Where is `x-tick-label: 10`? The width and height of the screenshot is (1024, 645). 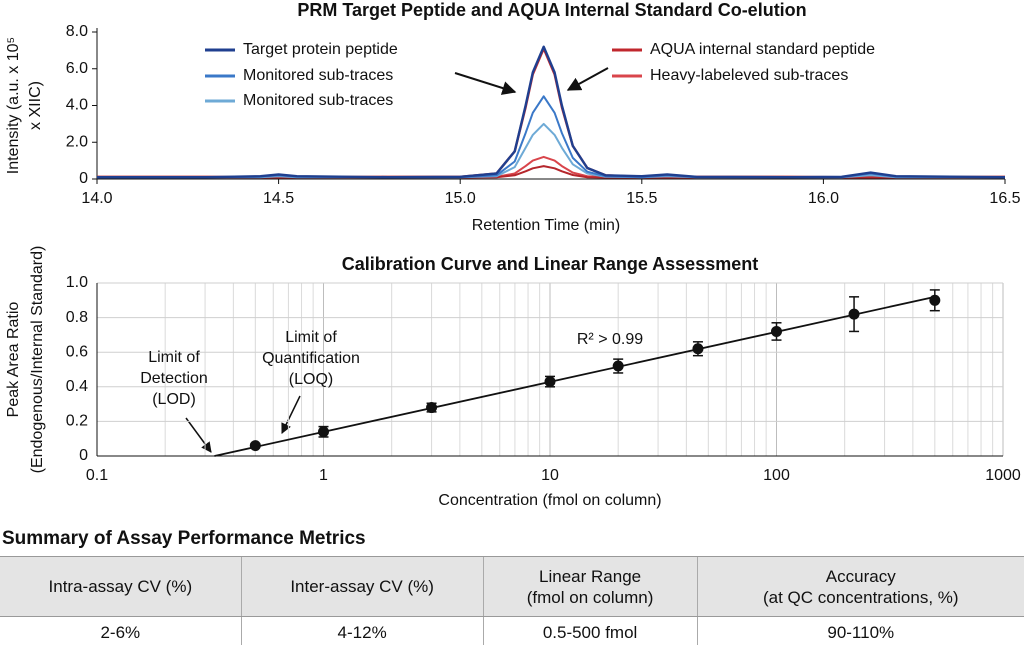
x-tick-label: 10 is located at coordinates (550, 475).